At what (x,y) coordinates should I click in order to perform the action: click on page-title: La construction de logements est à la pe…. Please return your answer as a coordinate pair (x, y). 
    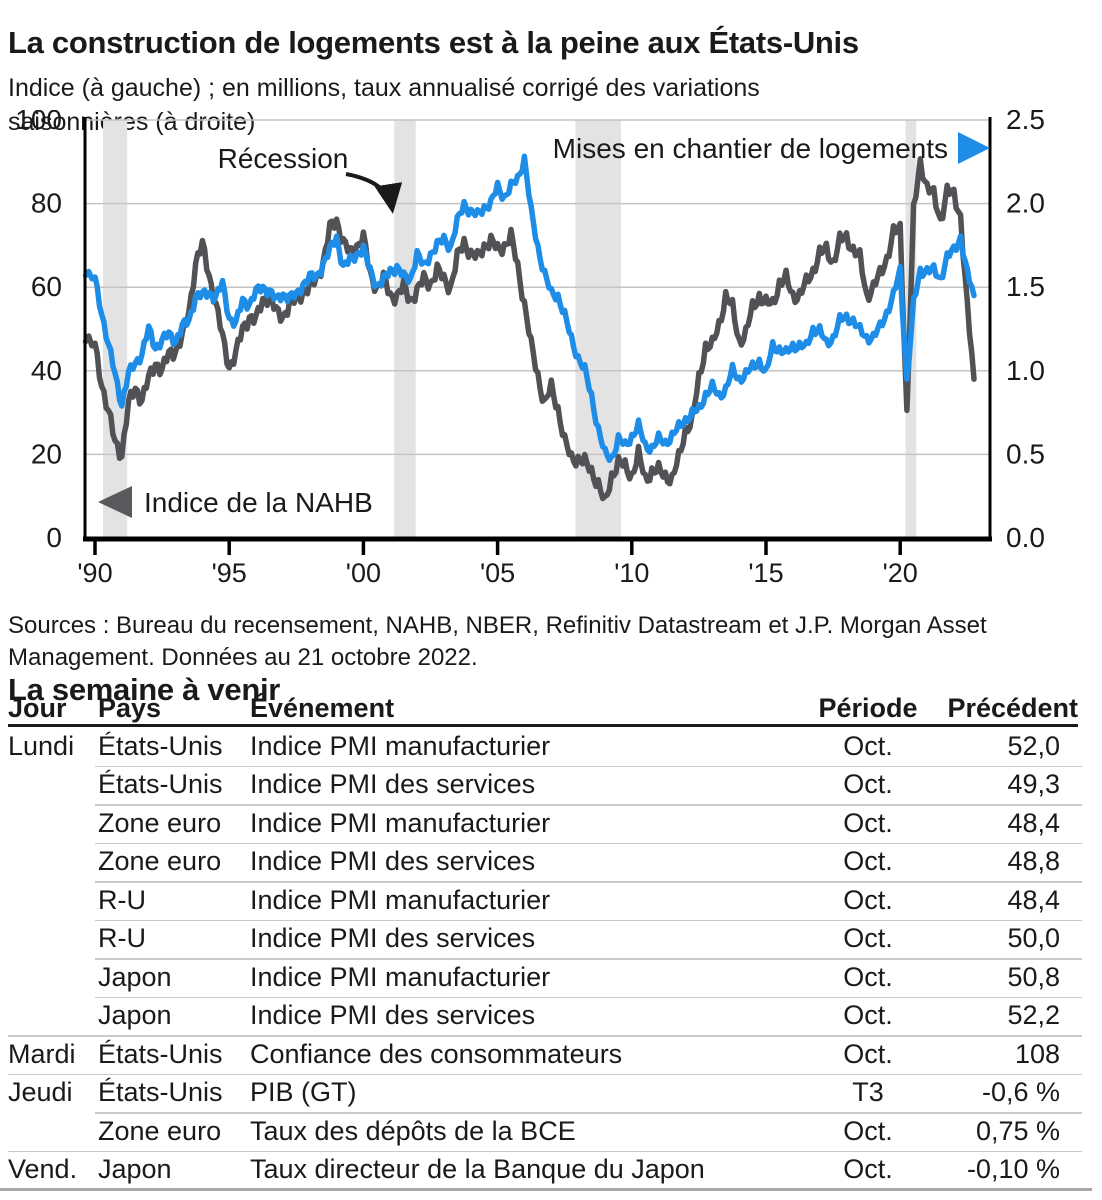
    Looking at the image, I should click on (433, 42).